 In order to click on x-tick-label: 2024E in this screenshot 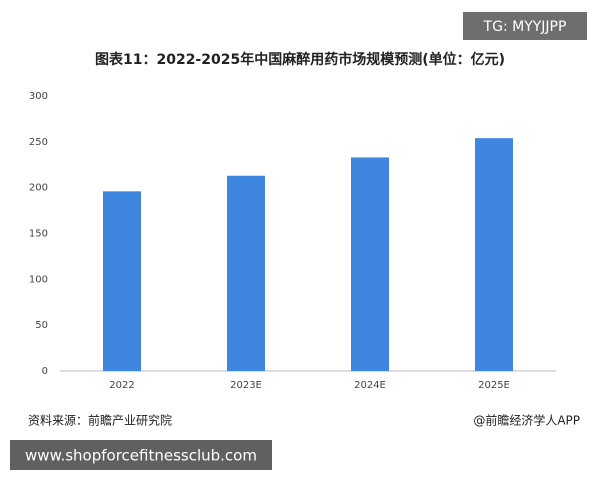, I will do `click(370, 385)`.